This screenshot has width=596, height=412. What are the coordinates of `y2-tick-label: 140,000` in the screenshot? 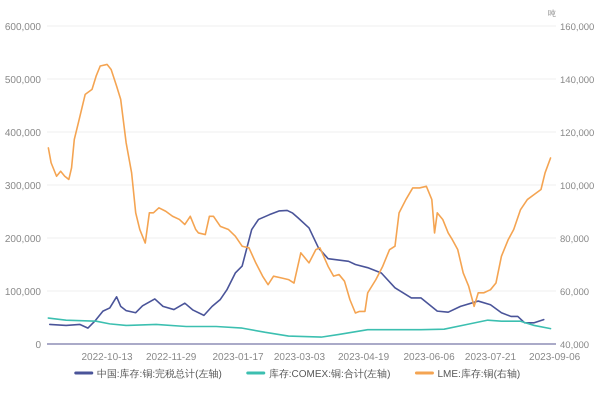 It's located at (577, 80).